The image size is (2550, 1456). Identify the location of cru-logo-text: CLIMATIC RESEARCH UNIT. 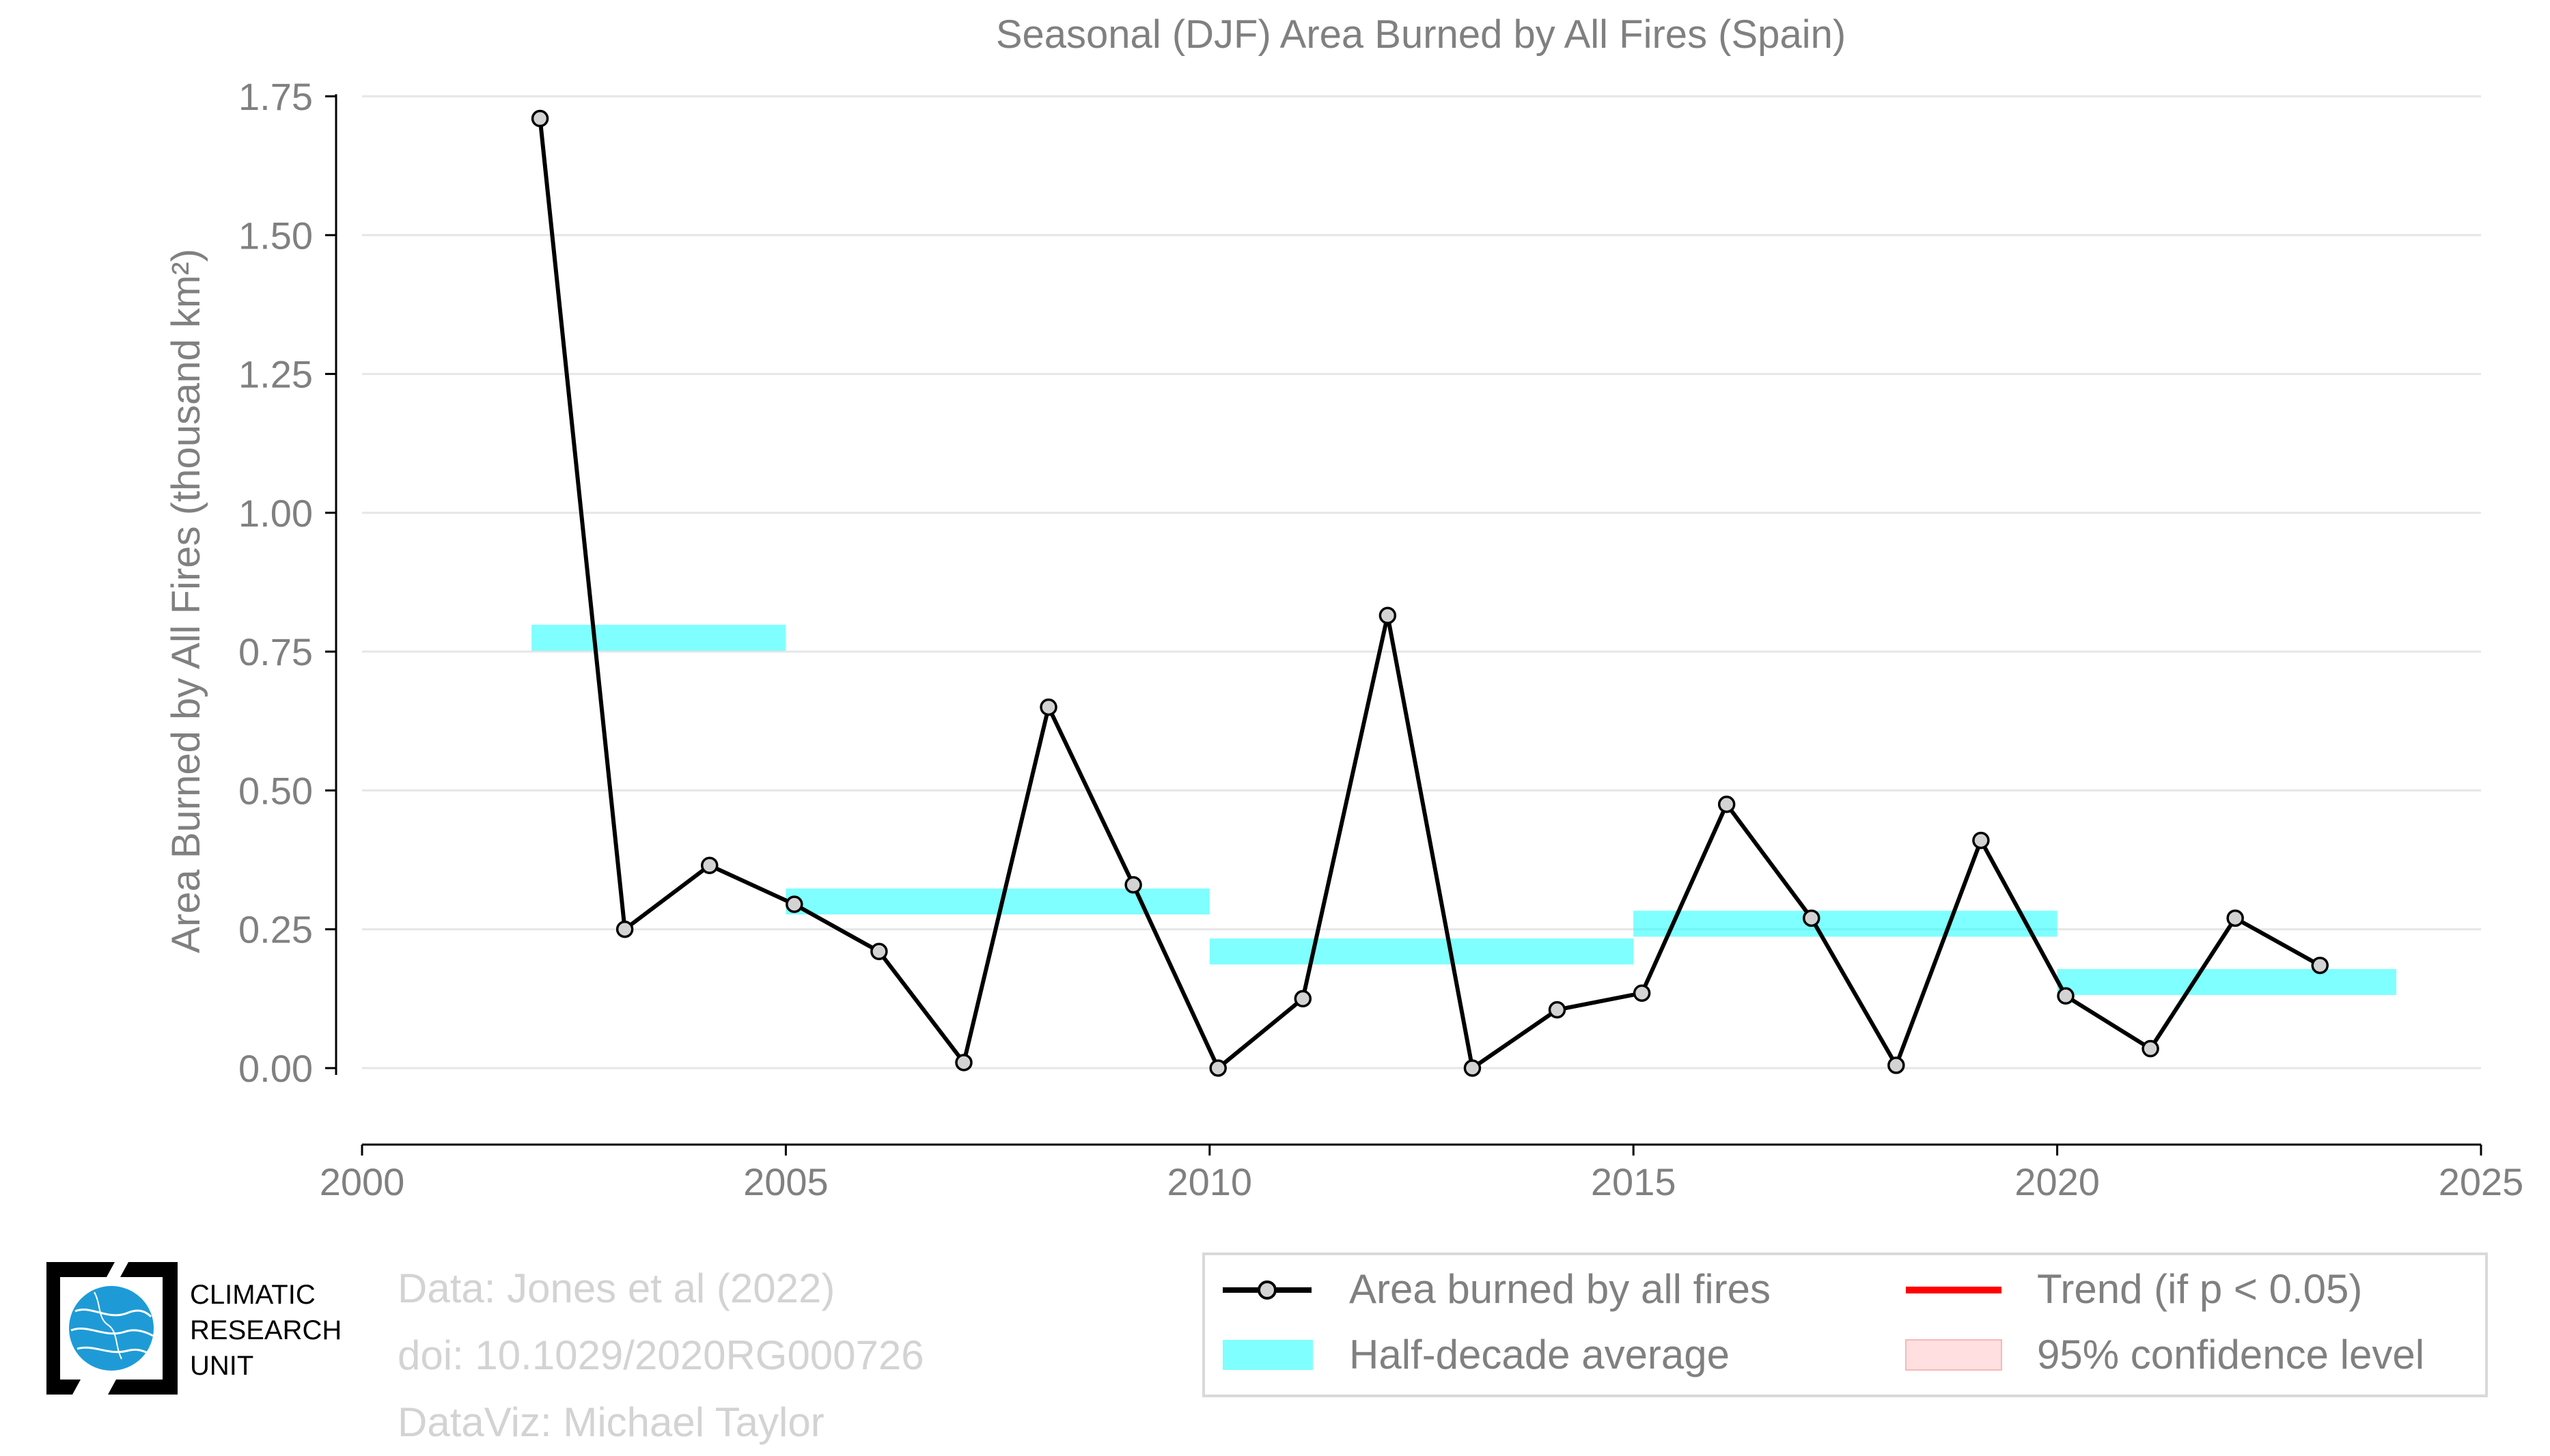
(266, 1330).